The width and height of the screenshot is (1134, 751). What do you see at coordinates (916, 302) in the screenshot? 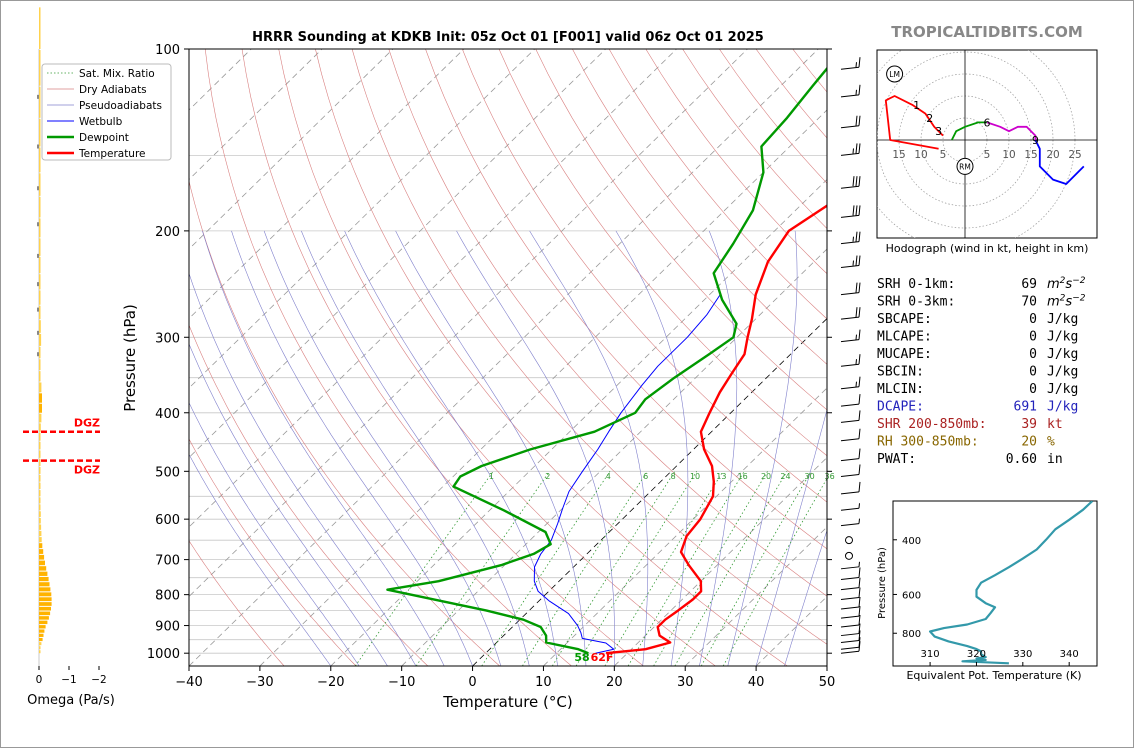
I see `param-label: SRH 0-3km:` at bounding box center [916, 302].